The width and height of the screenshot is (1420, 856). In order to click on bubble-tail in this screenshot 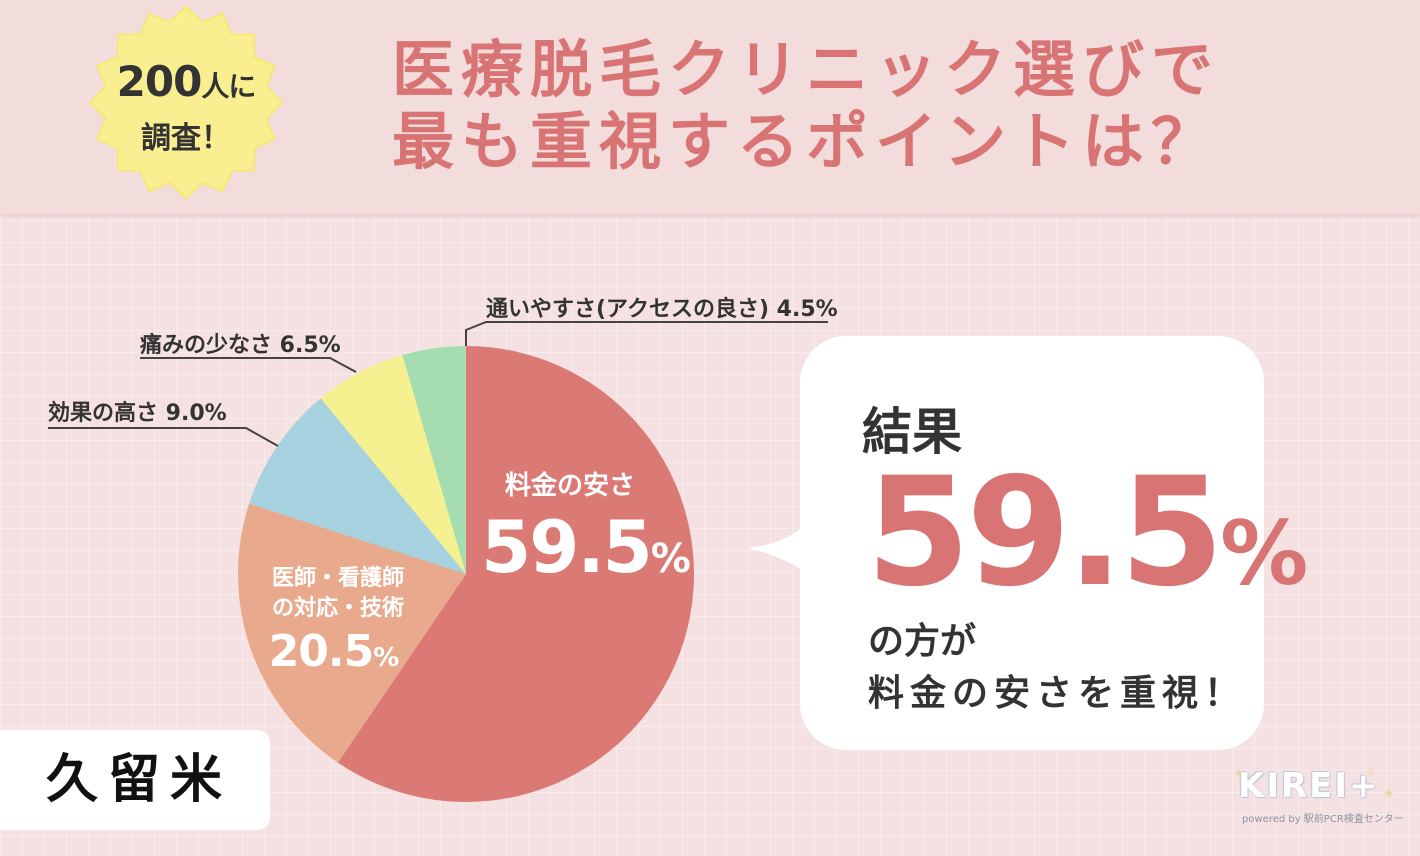, I will do `click(779, 548)`.